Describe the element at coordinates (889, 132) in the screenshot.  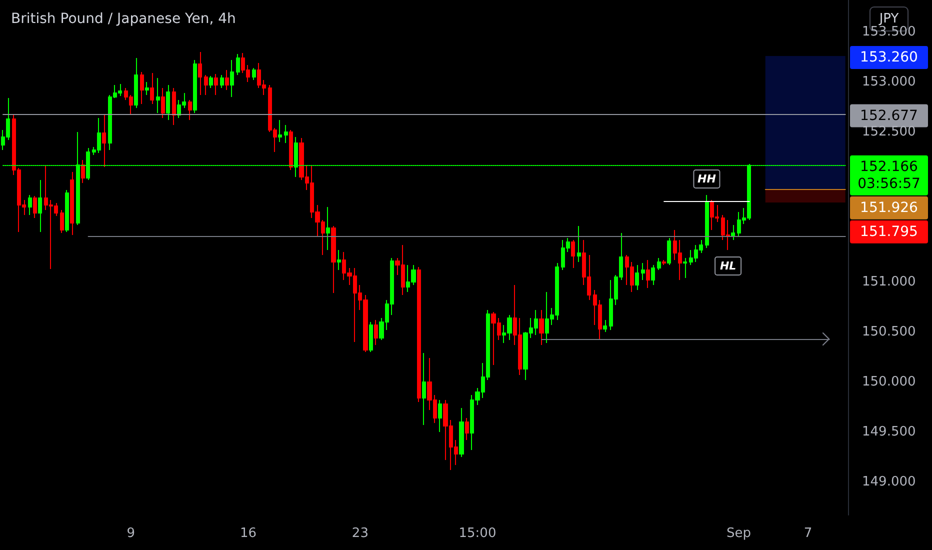
I see `y-tick-label: 152.500` at that location.